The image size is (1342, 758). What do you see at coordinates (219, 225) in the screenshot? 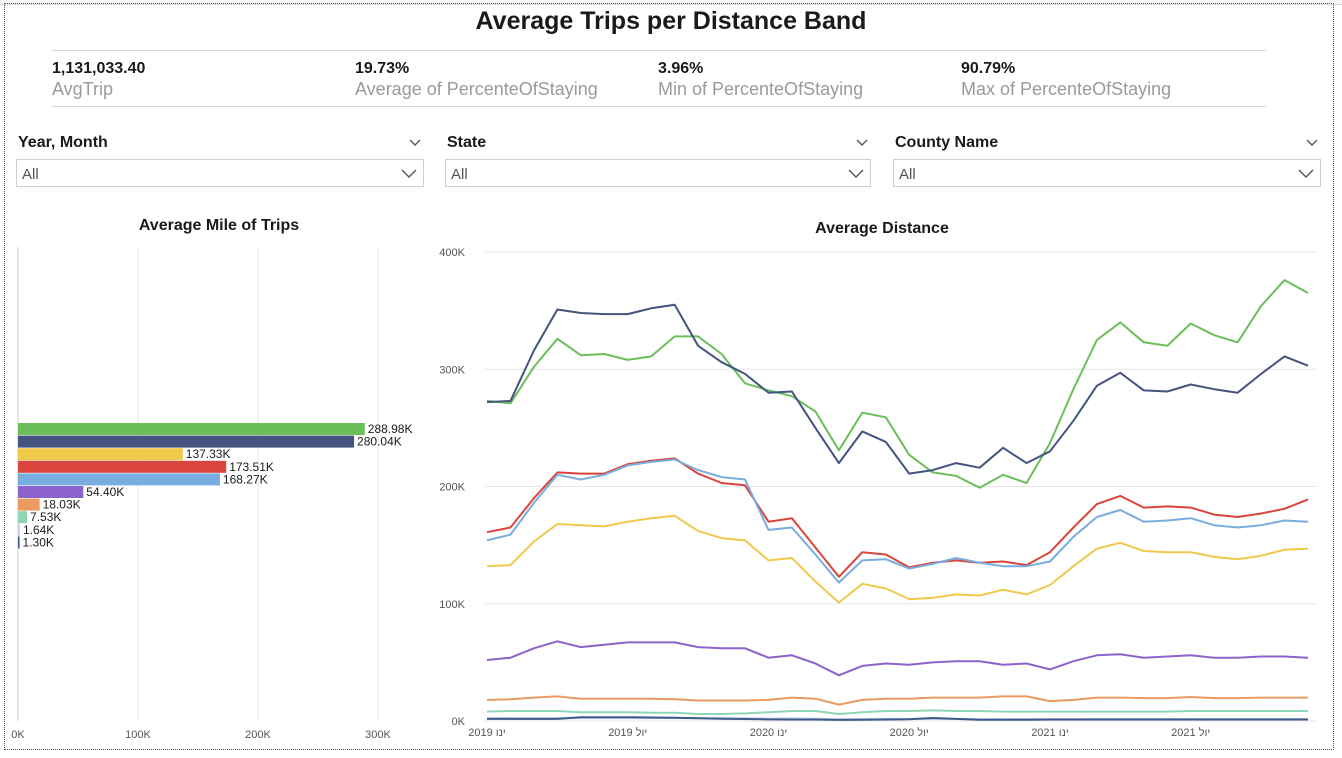
I see `bar-chart-title: Average Mile of Trips` at bounding box center [219, 225].